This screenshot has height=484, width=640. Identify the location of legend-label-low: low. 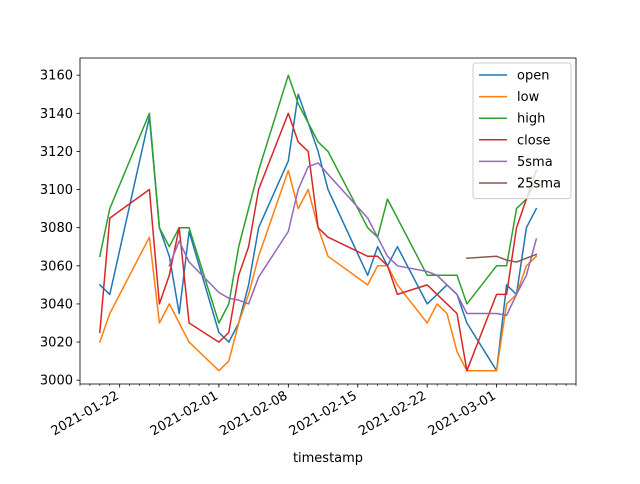
(528, 97).